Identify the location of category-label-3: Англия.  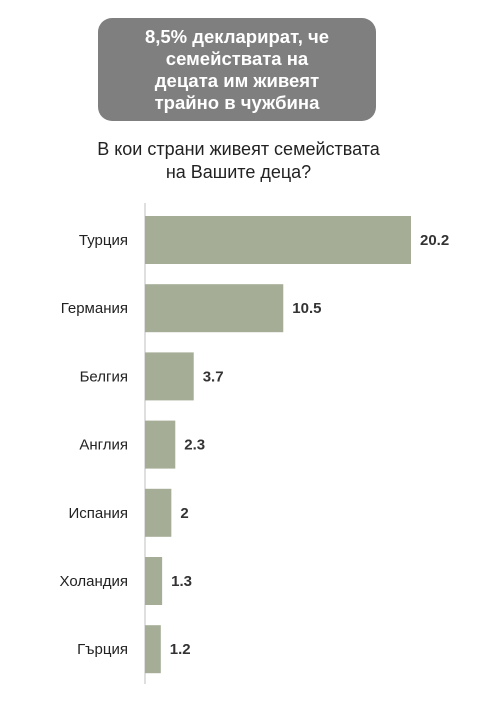
(103, 445).